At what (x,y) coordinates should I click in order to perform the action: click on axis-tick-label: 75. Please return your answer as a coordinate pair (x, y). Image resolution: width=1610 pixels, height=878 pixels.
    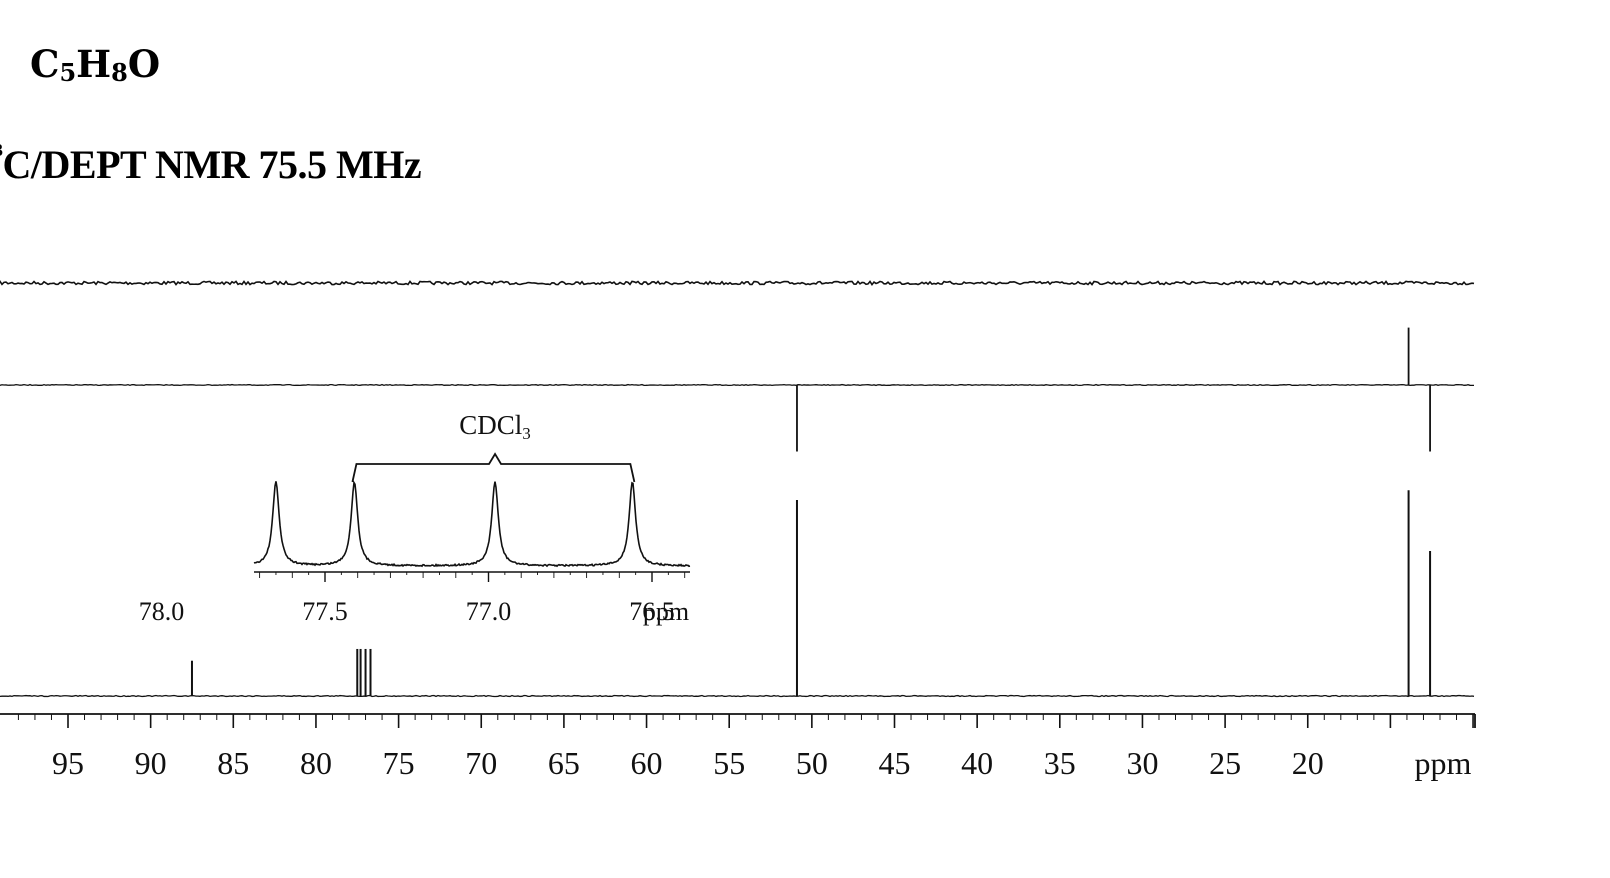
    Looking at the image, I should click on (399, 763).